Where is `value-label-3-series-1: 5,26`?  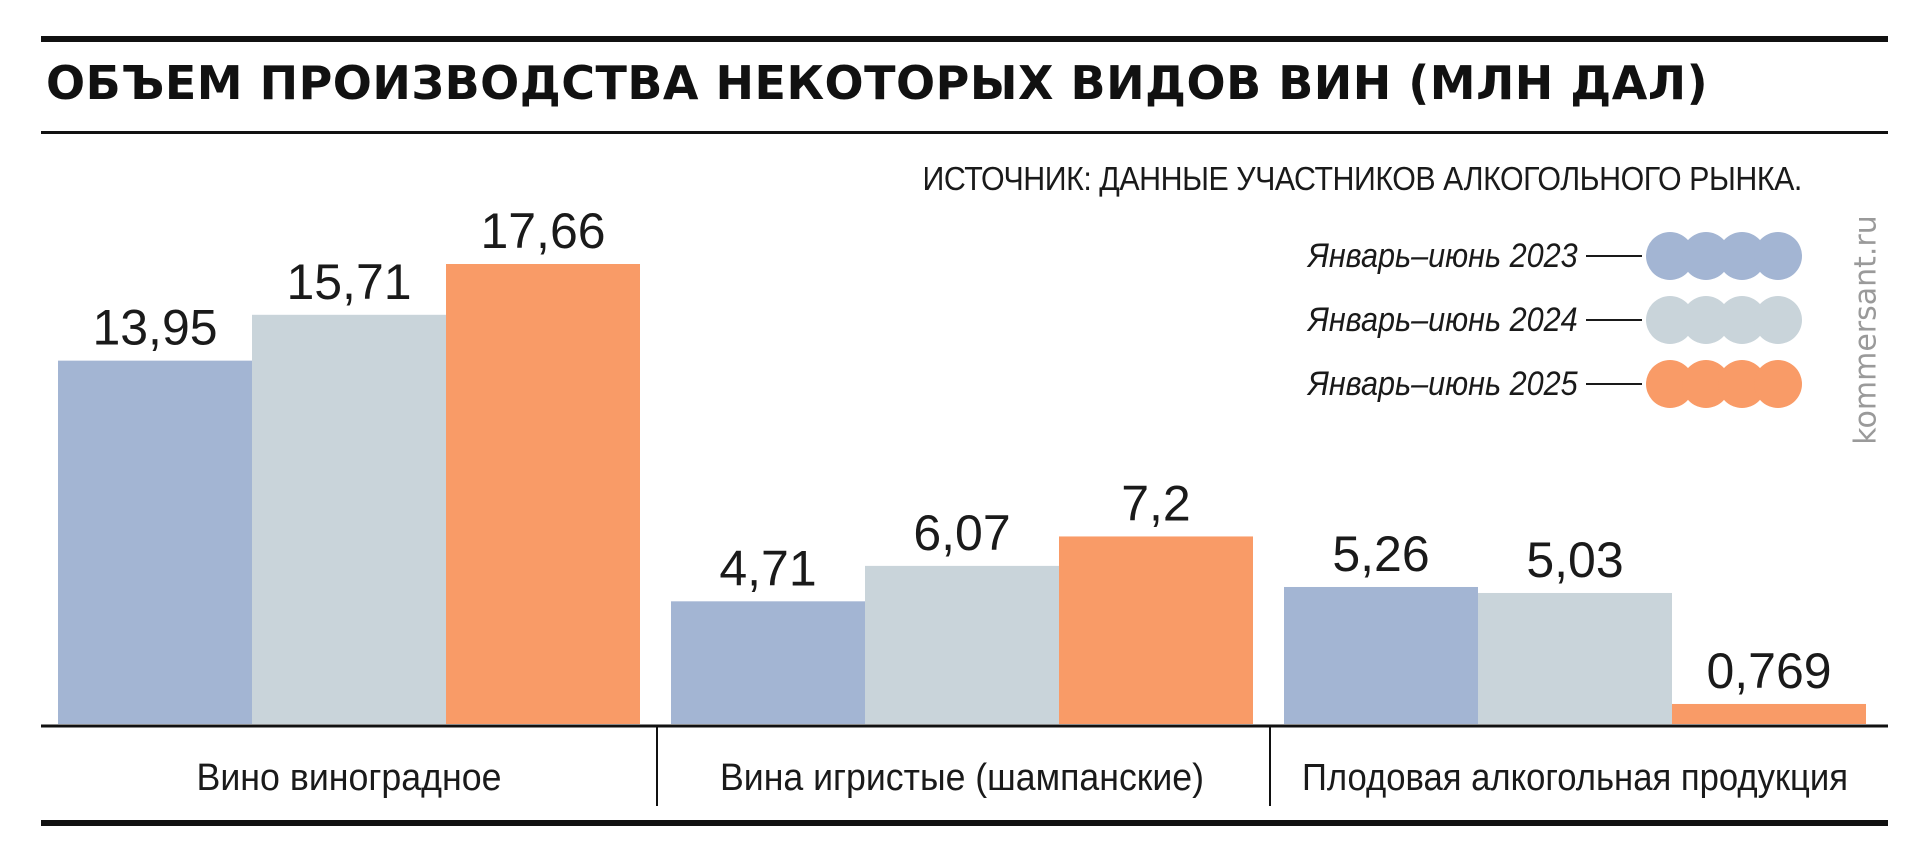
value-label-3-series-1: 5,26 is located at coordinates (1380, 554).